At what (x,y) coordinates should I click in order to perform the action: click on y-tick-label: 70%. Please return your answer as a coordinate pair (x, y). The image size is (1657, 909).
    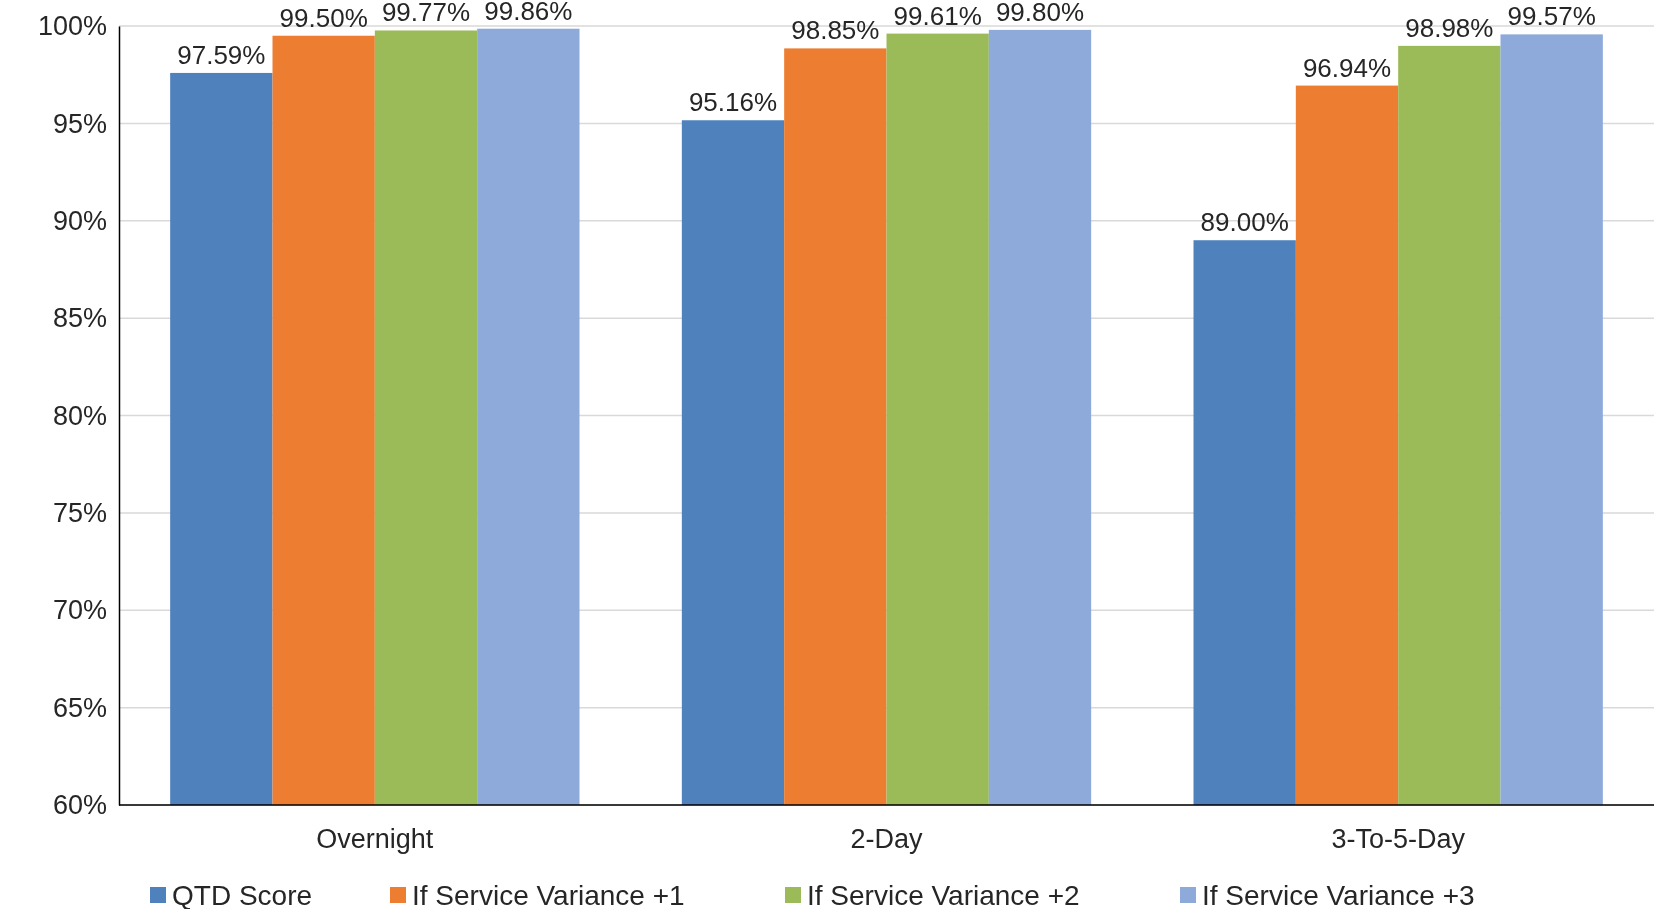
    Looking at the image, I should click on (79, 610).